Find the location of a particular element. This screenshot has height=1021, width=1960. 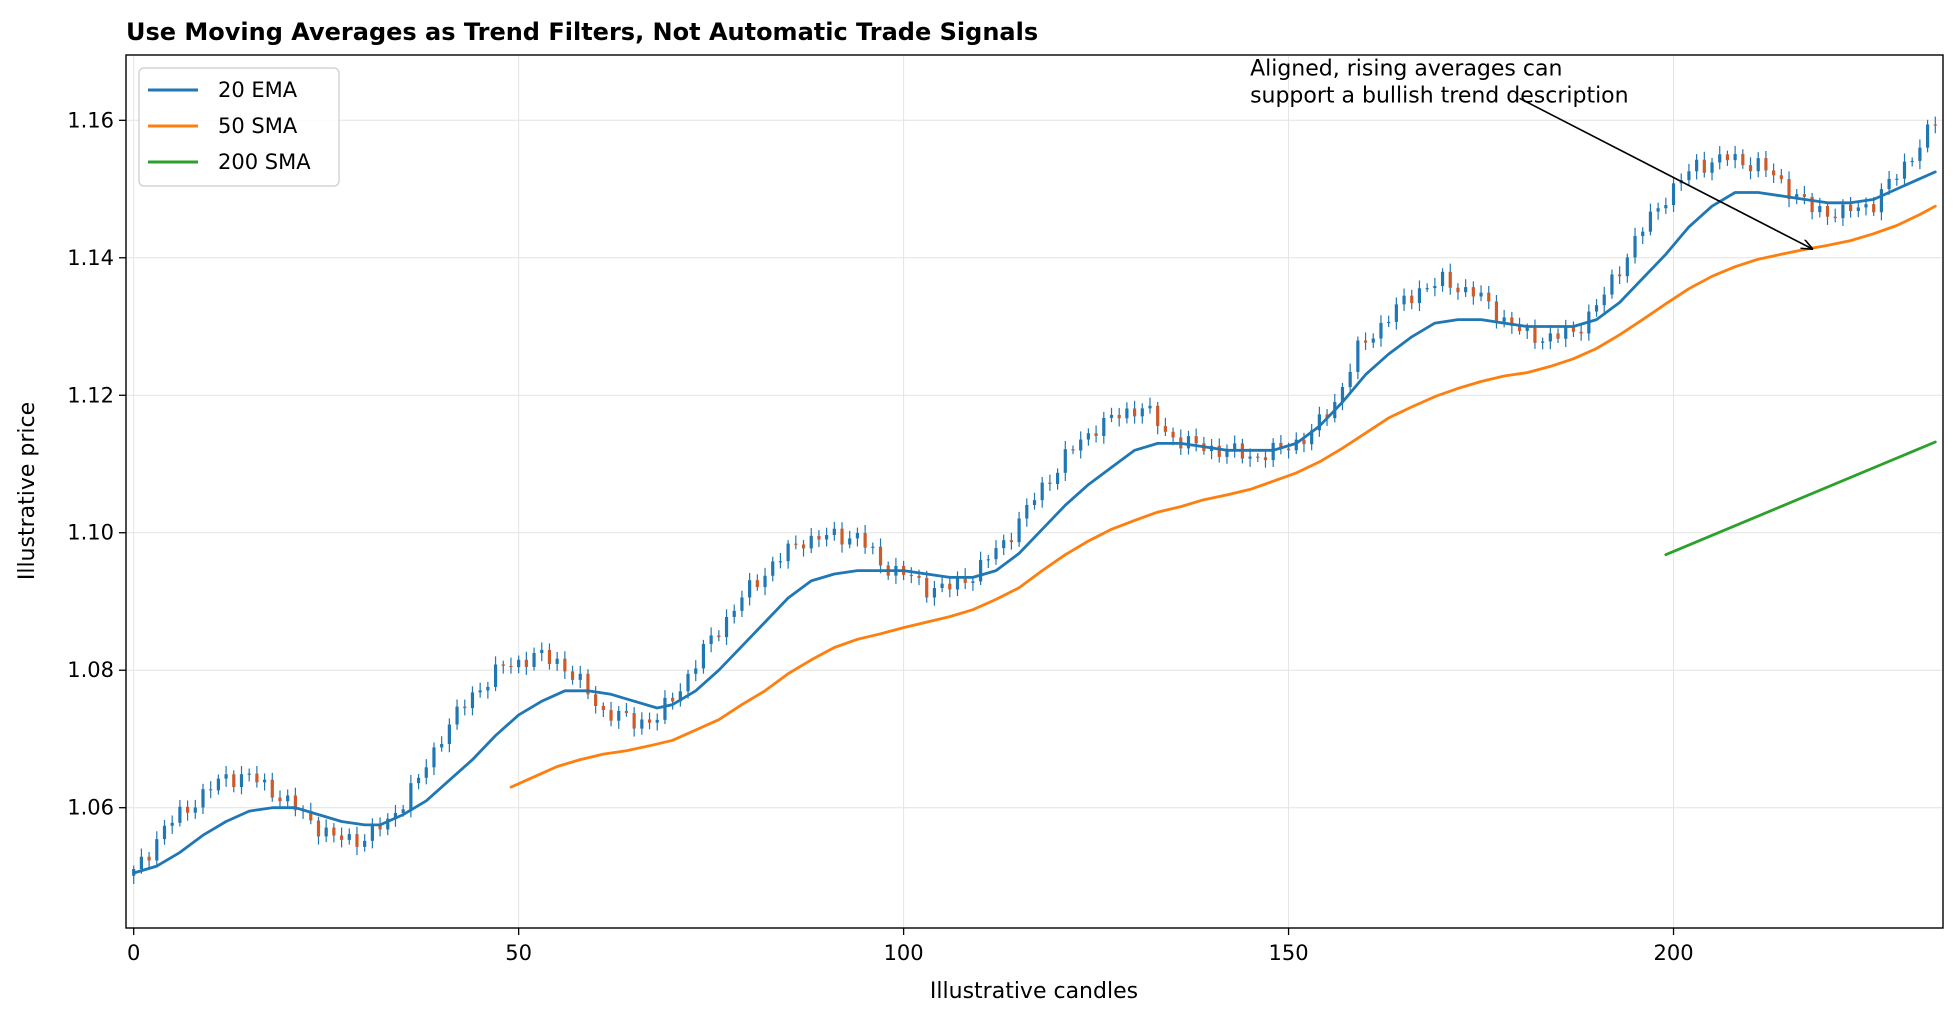

legend: 20 EMA 50 SMA 200 SMA is located at coordinates (239, 127).